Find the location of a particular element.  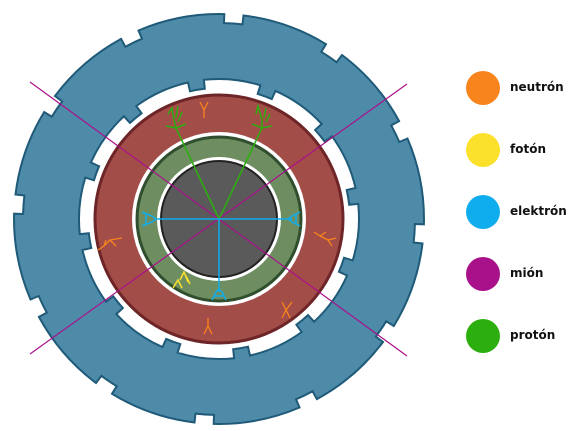

proton-tracks is located at coordinates (219, 161).